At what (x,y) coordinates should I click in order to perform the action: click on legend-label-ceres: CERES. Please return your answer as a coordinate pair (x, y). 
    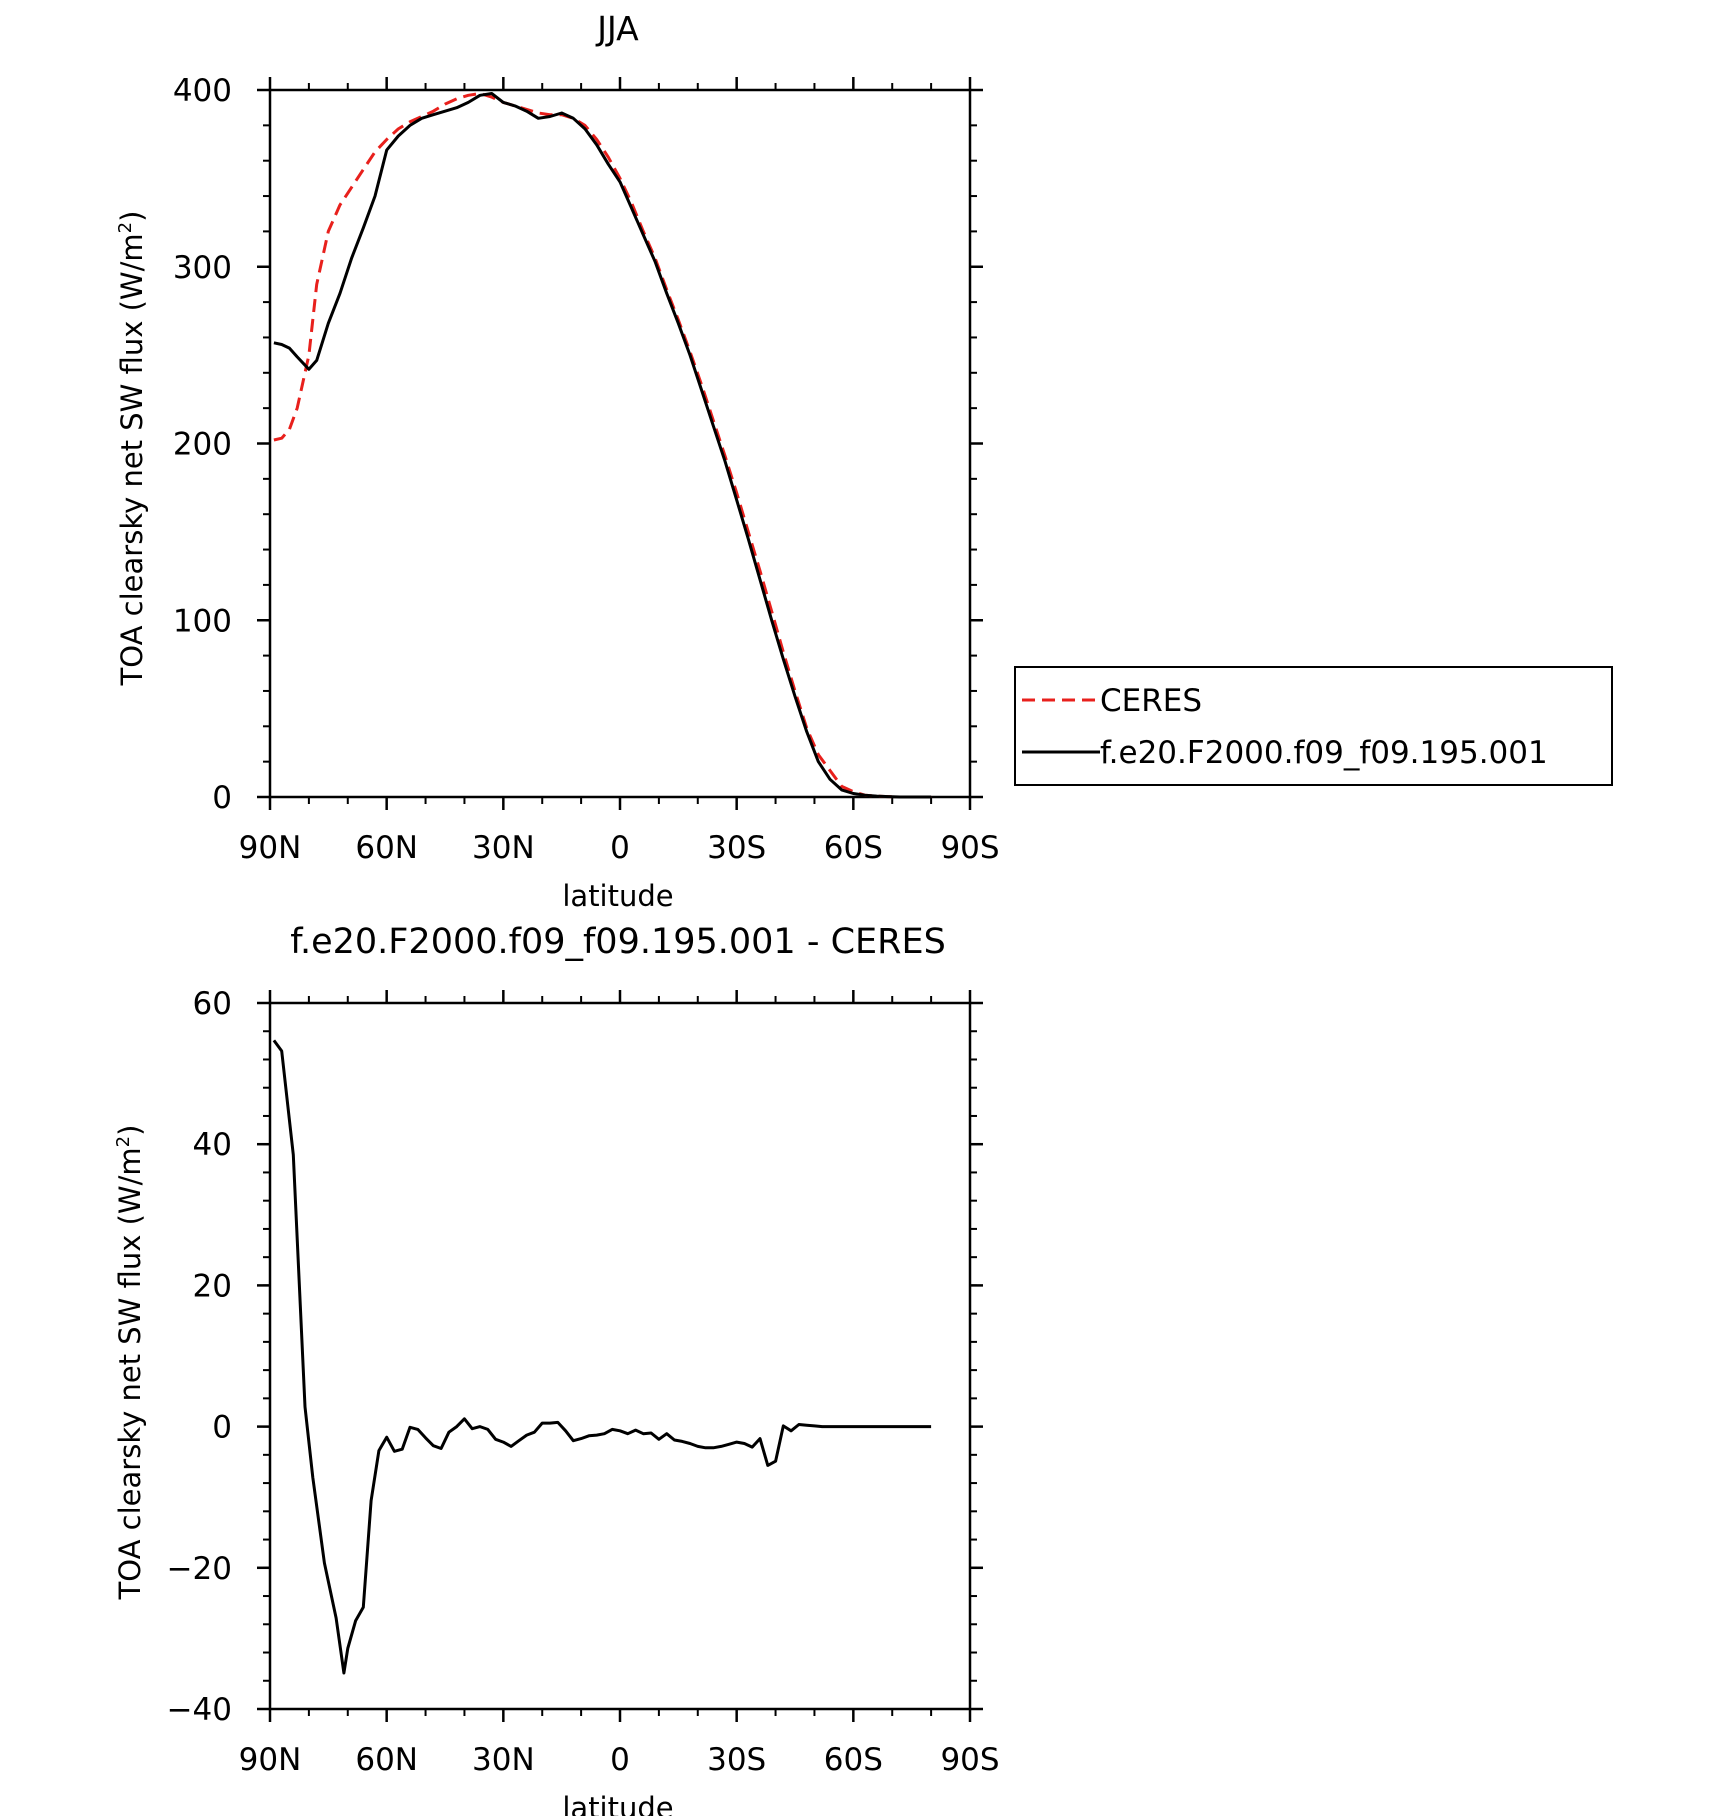
    Looking at the image, I should click on (1151, 701).